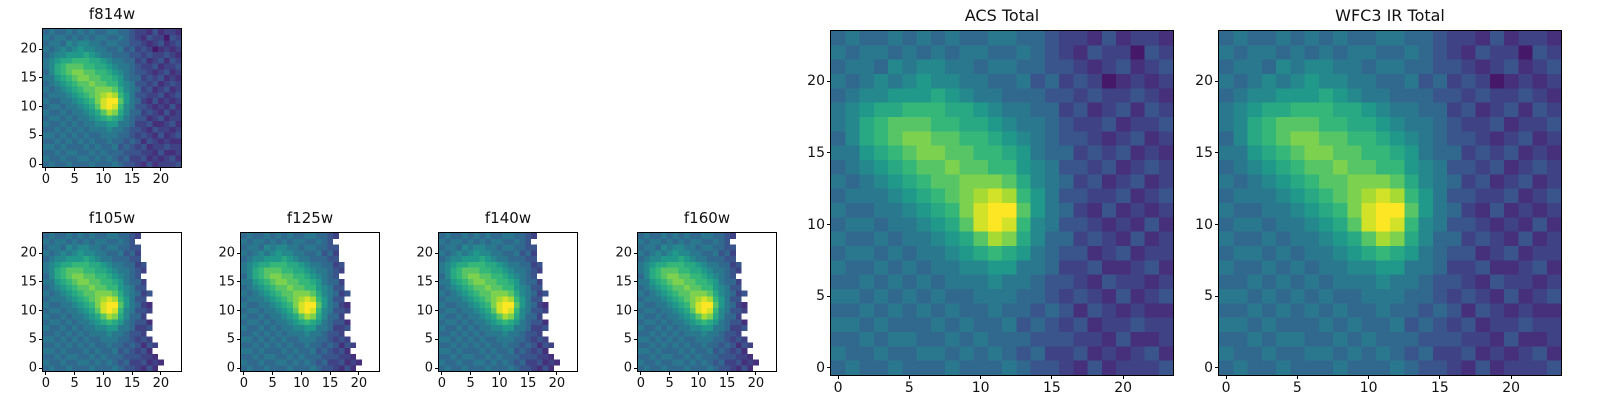  What do you see at coordinates (101, 107) in the screenshot?
I see `heatmap-f814w: 0 5 10 15 20 0 5 10 15 20` at bounding box center [101, 107].